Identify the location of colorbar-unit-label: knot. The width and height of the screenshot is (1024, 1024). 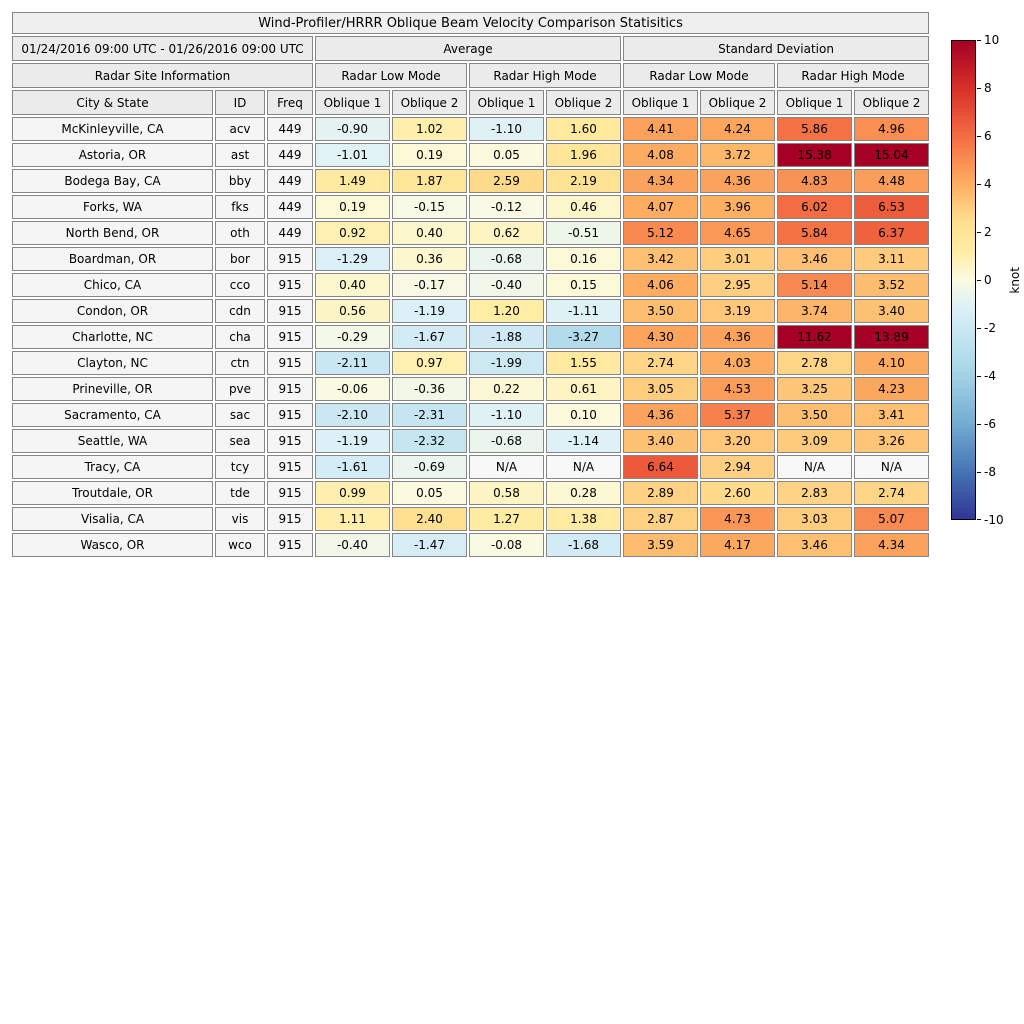
(1015, 280).